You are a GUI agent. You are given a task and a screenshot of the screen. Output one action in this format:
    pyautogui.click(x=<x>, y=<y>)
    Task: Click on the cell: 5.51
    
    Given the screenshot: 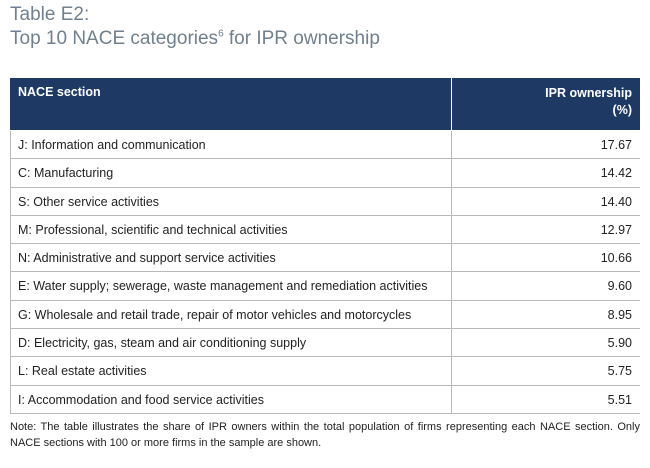 What is the action you would take?
    pyautogui.click(x=619, y=399)
    